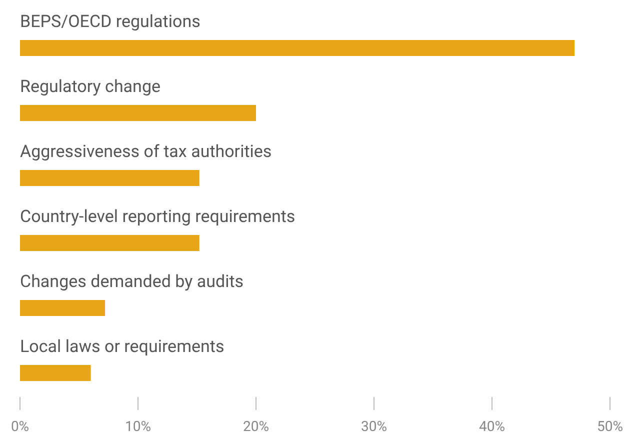  Describe the element at coordinates (122, 347) in the screenshot. I see `y-tick-label: Local laws or requirements` at that location.